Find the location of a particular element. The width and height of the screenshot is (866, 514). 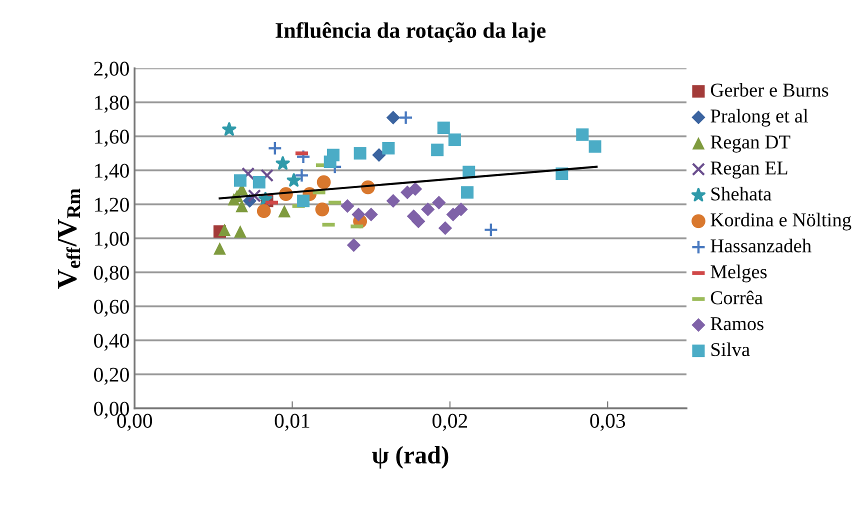

x-tick-label: 0,01 is located at coordinates (292, 422).